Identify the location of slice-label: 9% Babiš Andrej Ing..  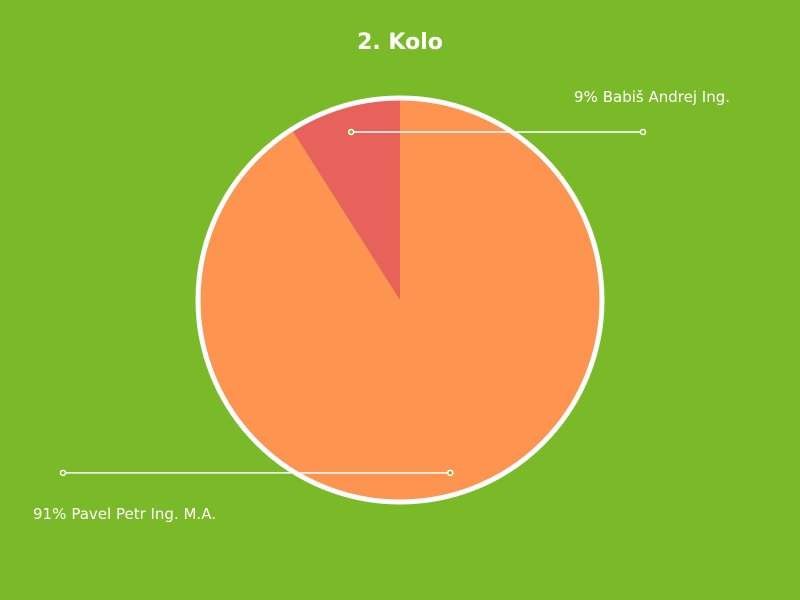
(652, 96).